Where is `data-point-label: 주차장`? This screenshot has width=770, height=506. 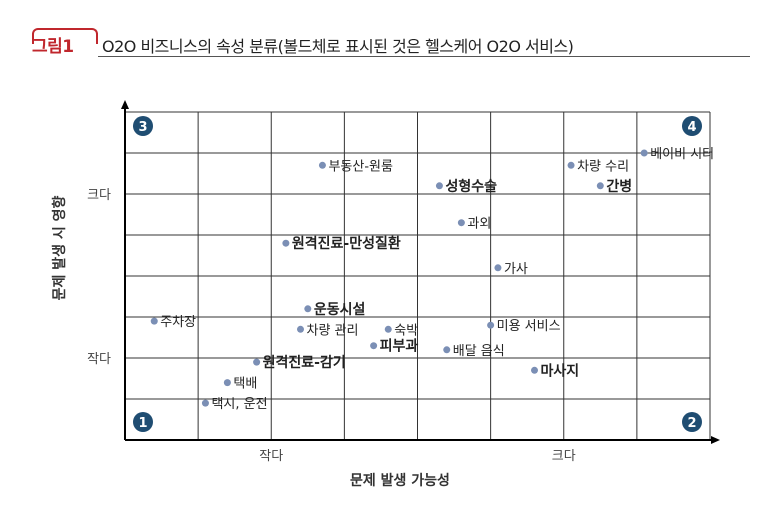
data-point-label: 주차장 is located at coordinates (178, 322).